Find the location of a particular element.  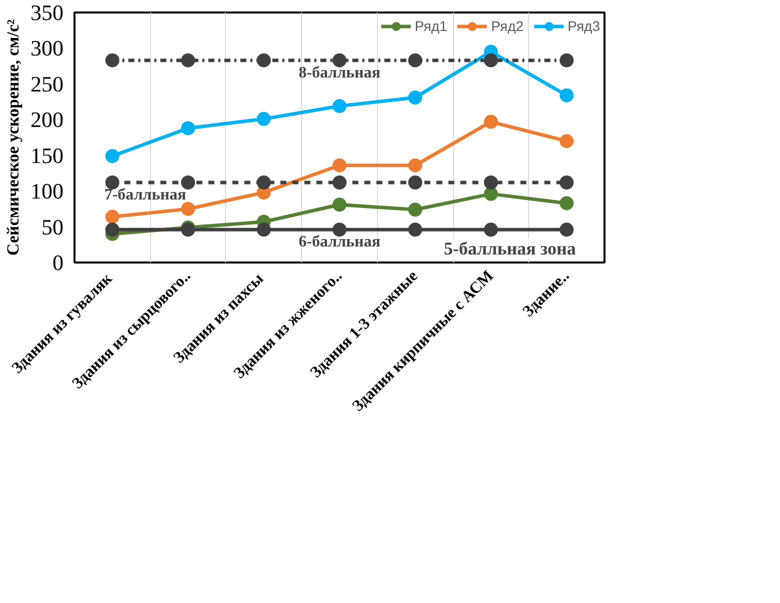

y-tick-label: 150 is located at coordinates (47, 155).